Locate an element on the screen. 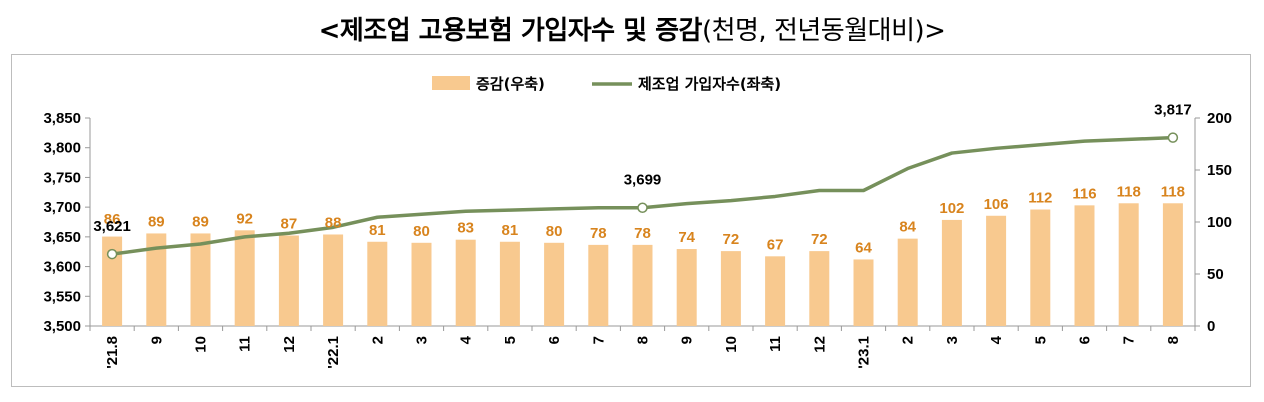 This screenshot has width=1264, height=402. line-point-label: 3,621 is located at coordinates (112, 226).